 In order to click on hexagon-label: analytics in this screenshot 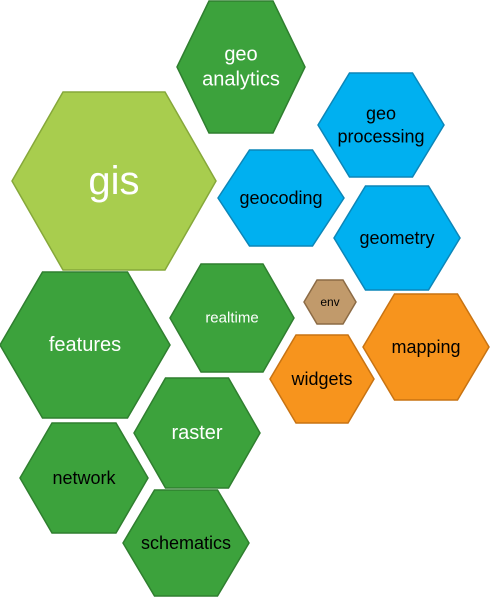, I will do `click(241, 80)`.